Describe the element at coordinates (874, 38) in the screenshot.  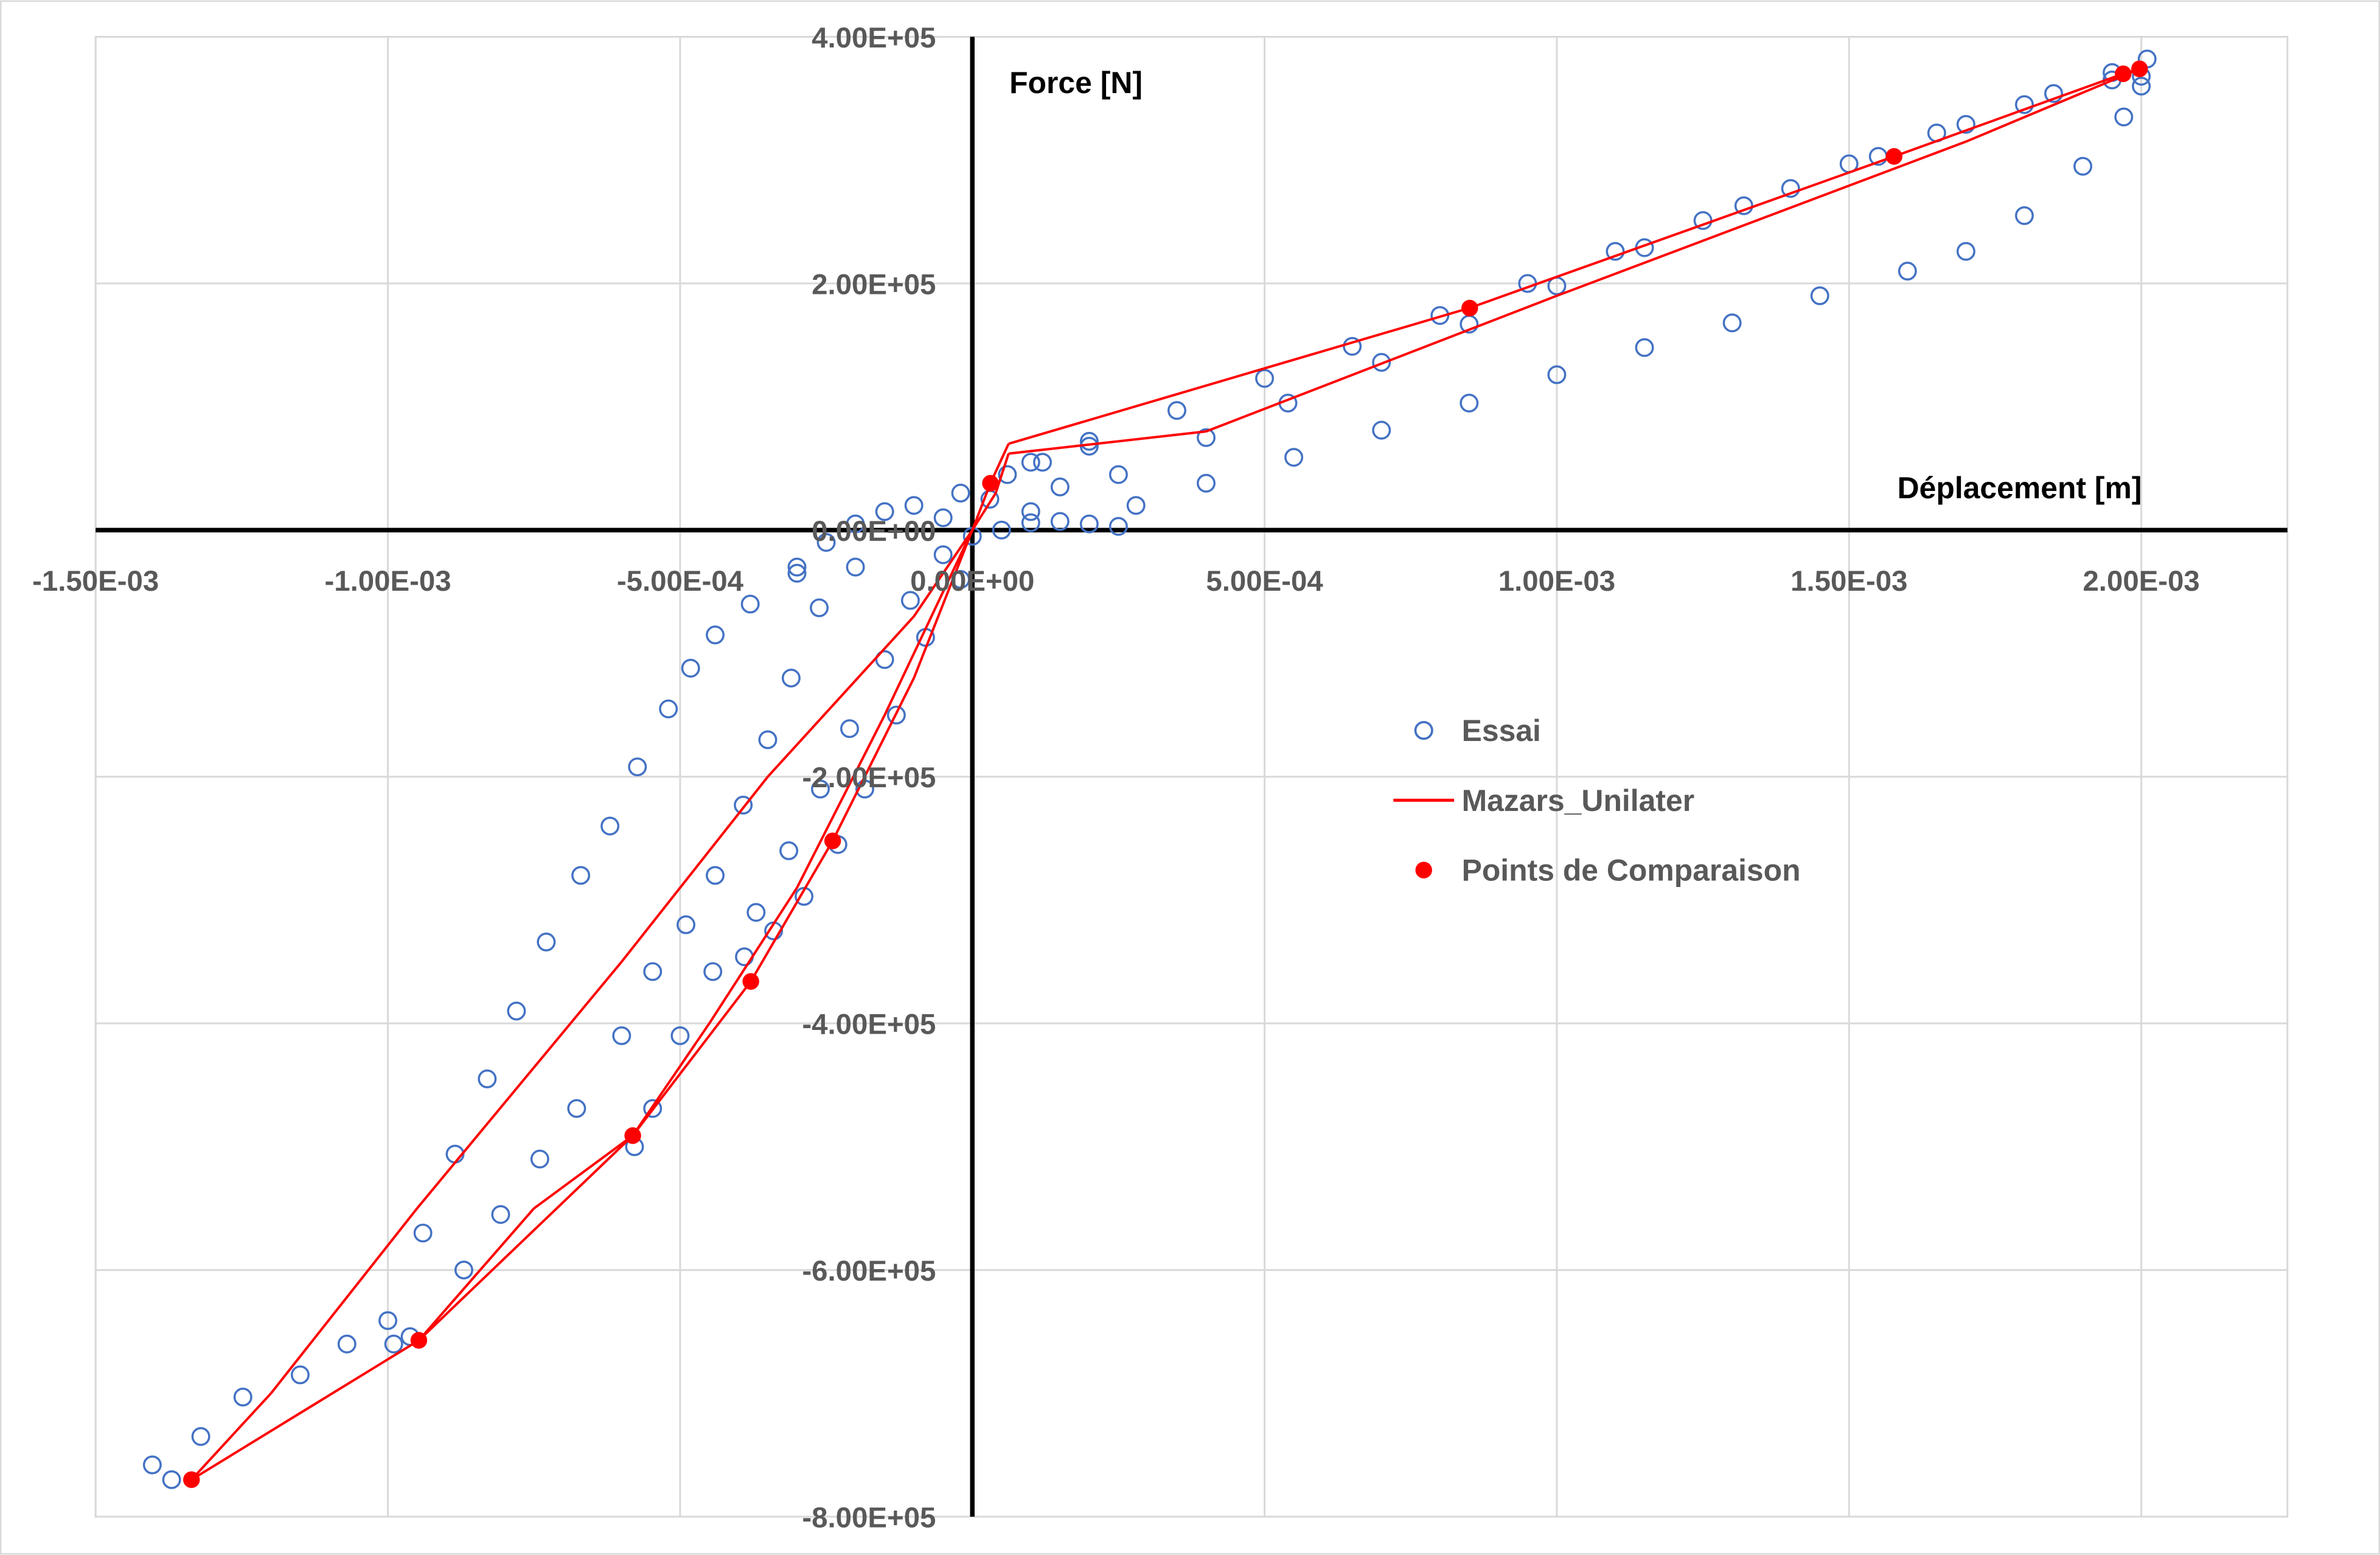
I see `y-tick-label: 4.00E+05` at that location.